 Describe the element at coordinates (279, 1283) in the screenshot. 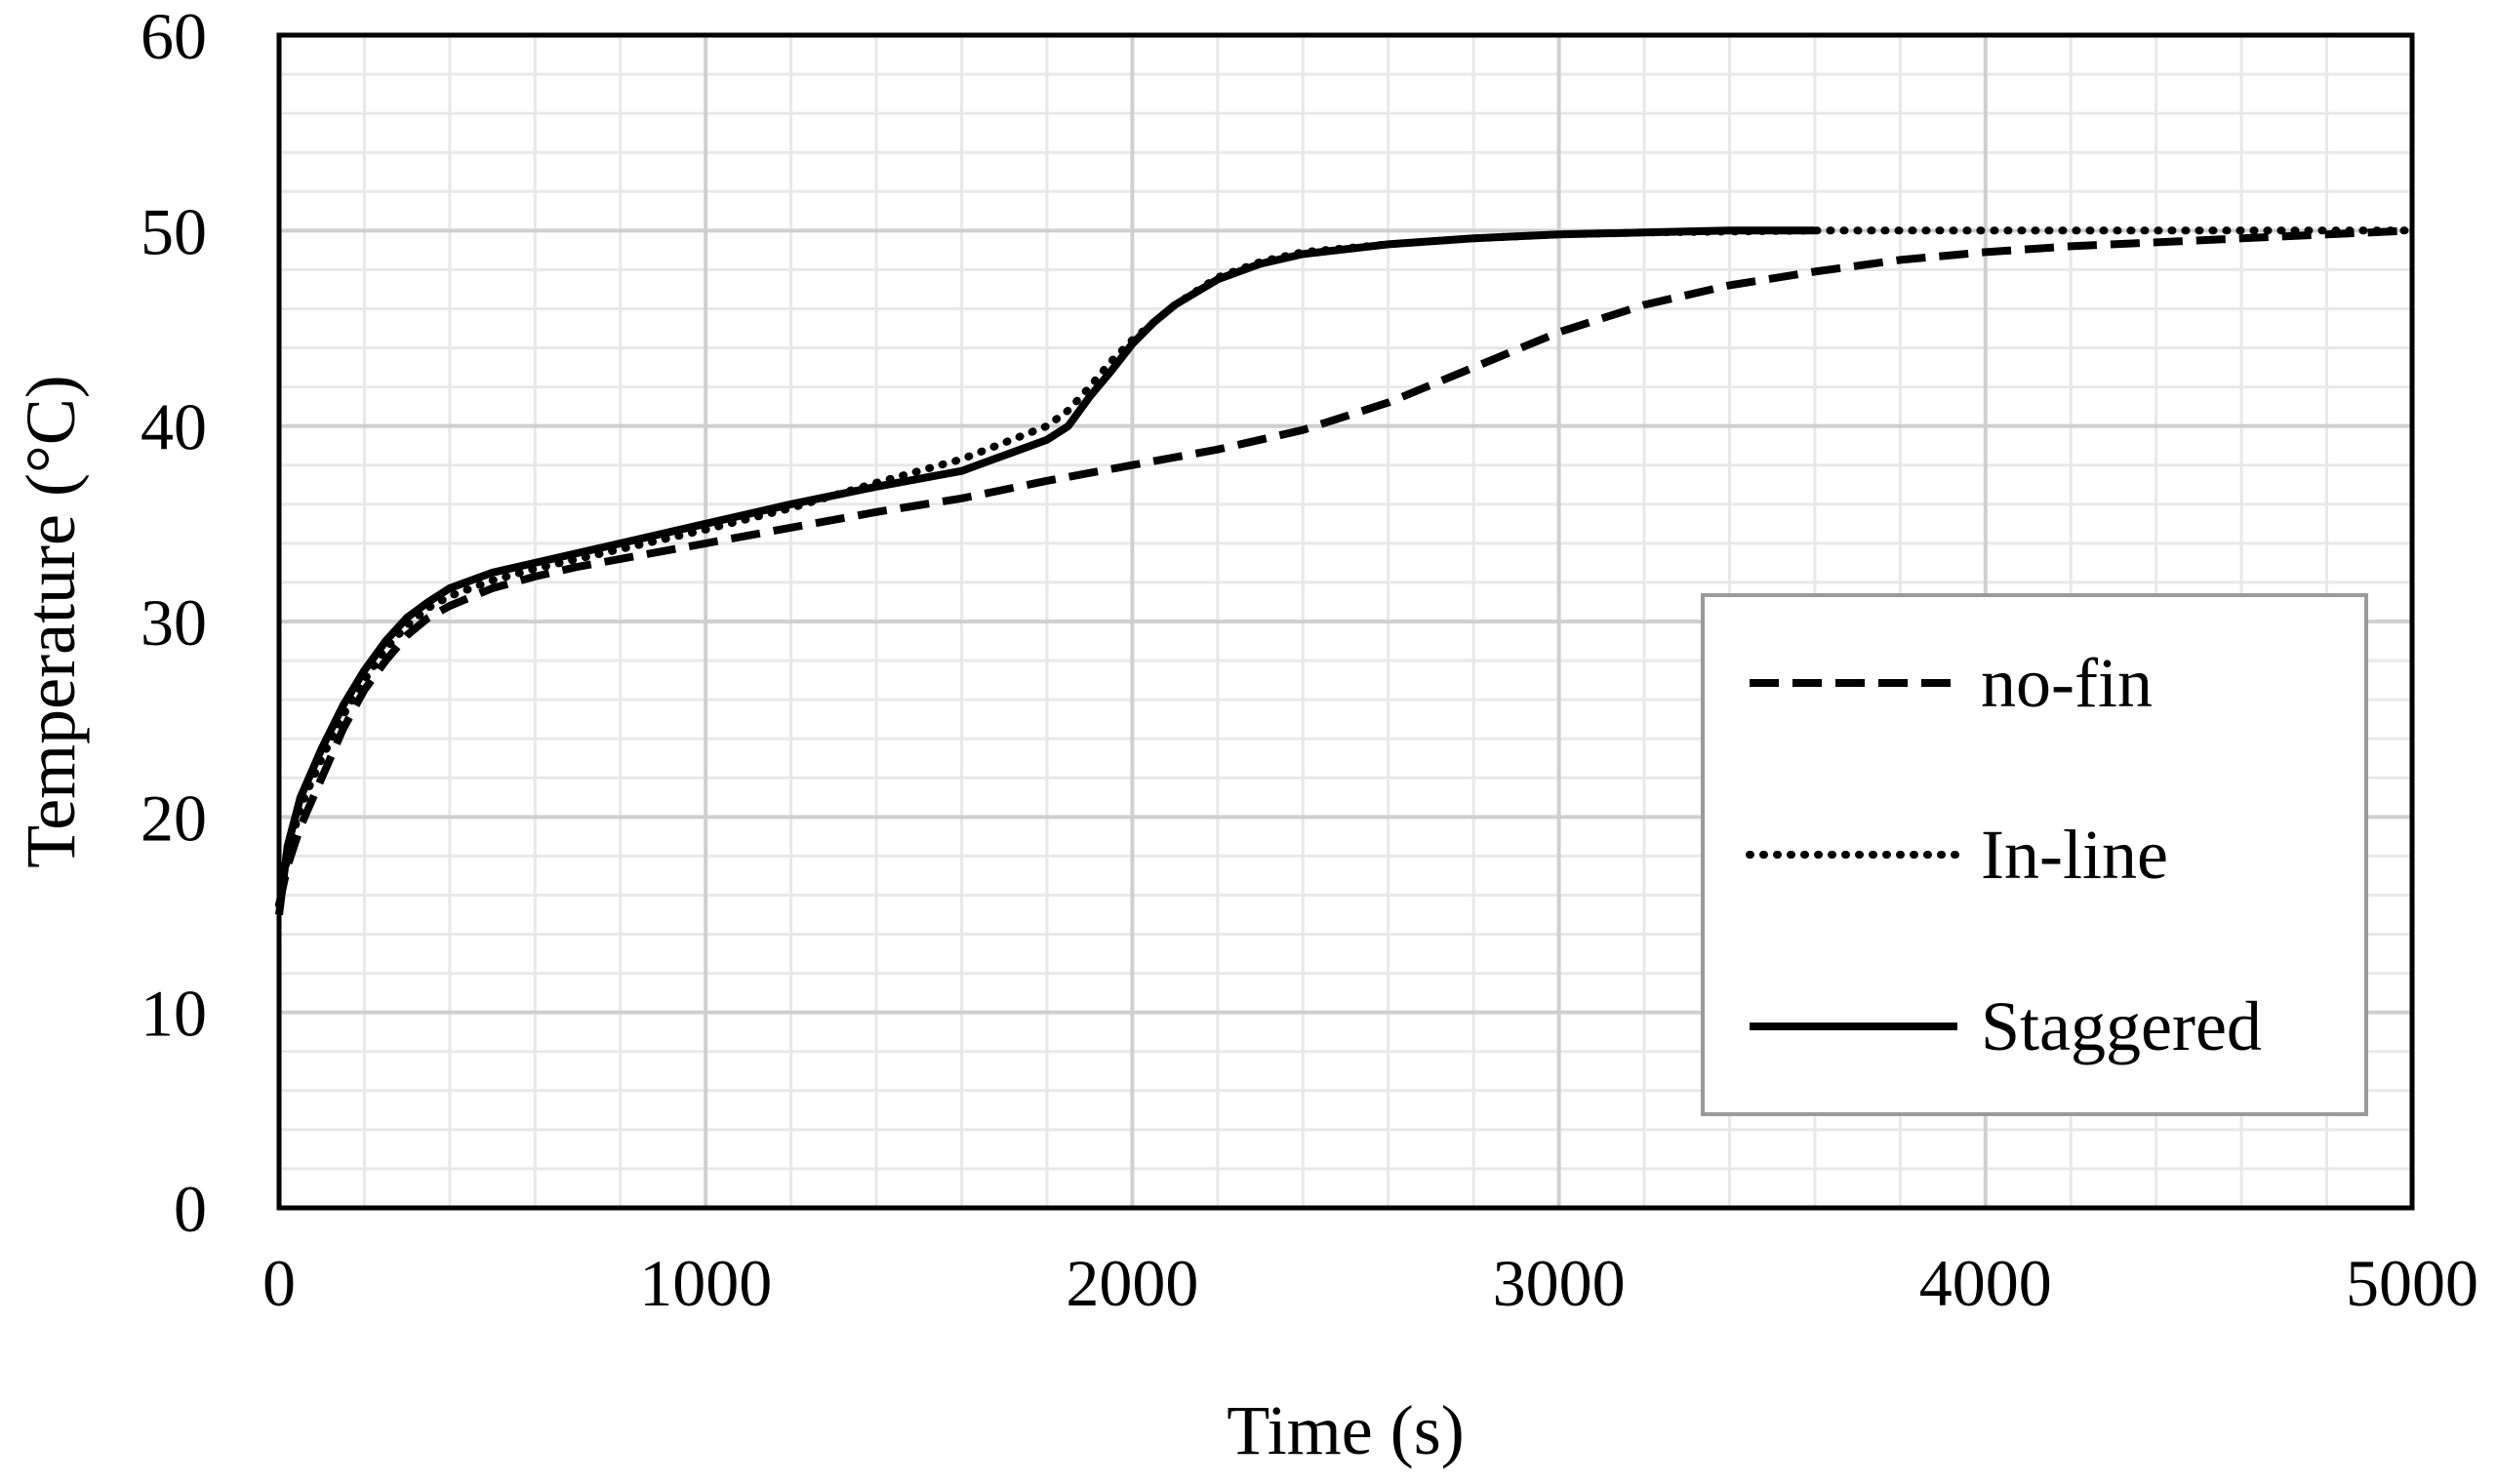

I see `x-tick-label: 0` at that location.